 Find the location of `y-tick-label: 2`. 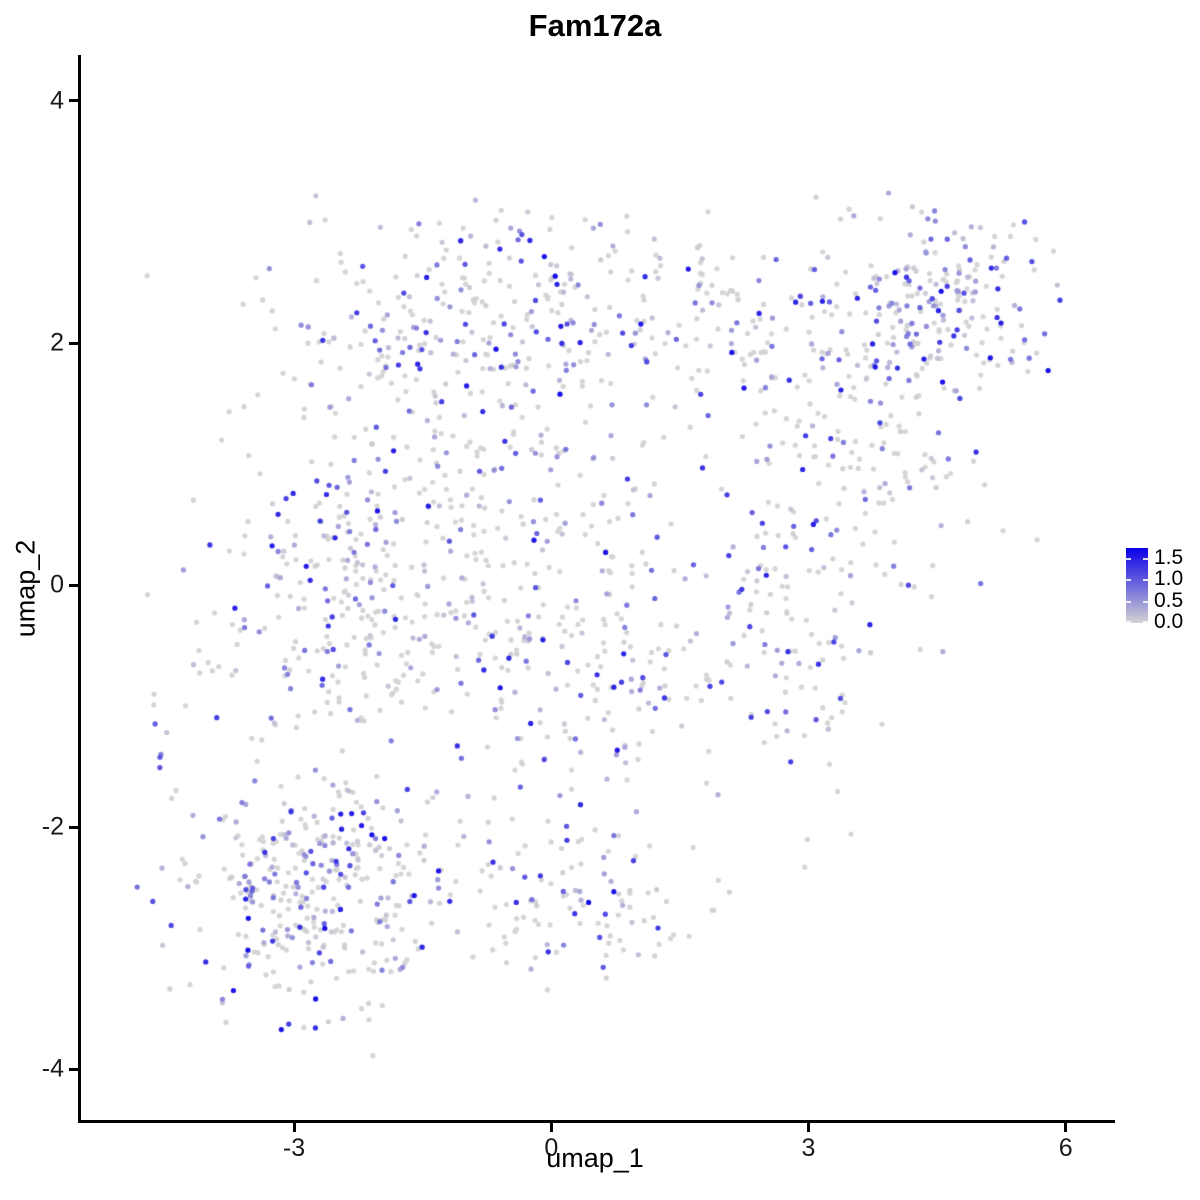

y-tick-label: 2 is located at coordinates (57, 342).